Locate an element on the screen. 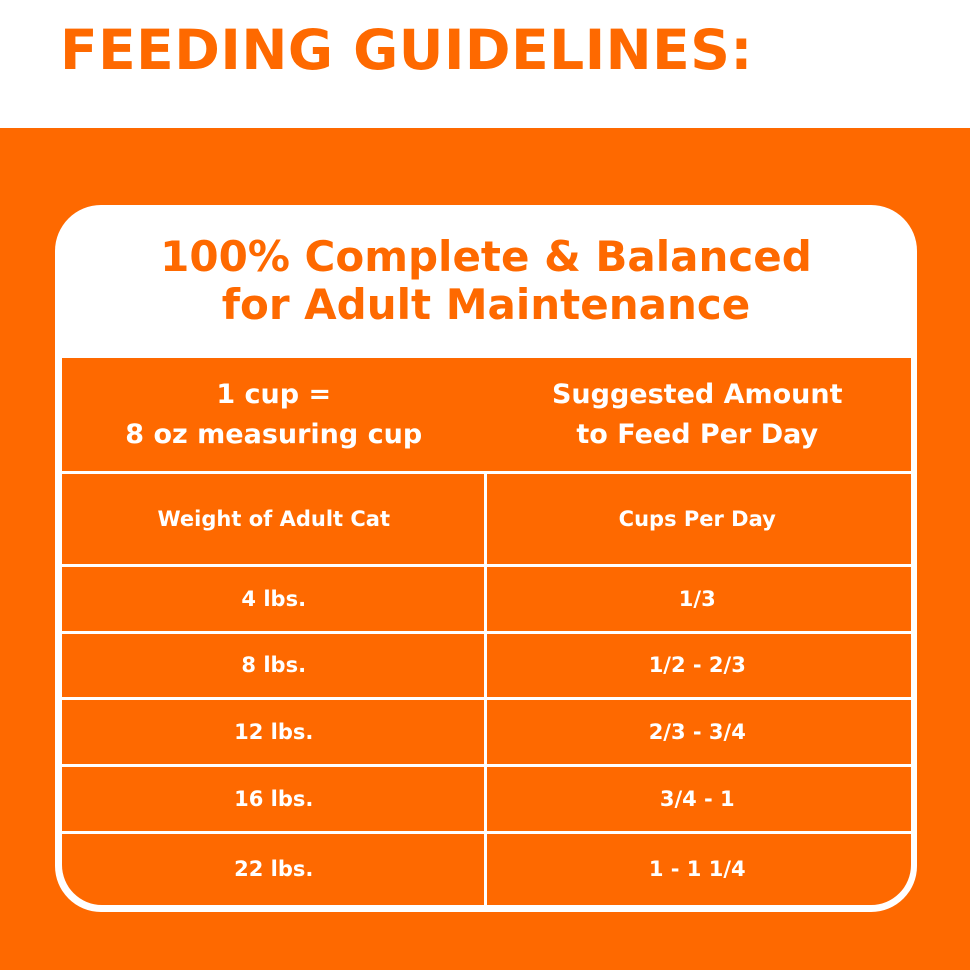  cell-text: 1 - 1 1/4 is located at coordinates (697, 868).